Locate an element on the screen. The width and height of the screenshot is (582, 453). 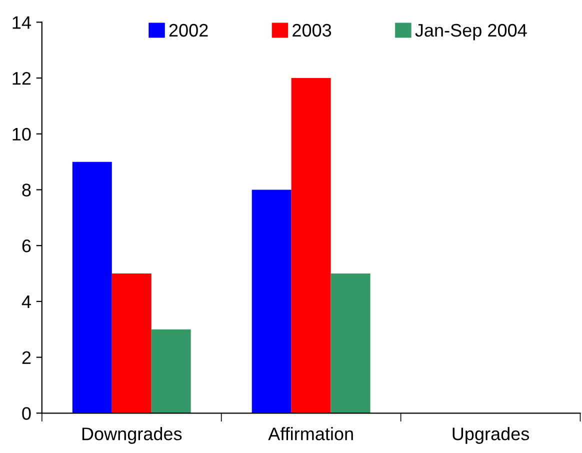
y-tick-label: 10 is located at coordinates (21, 134).